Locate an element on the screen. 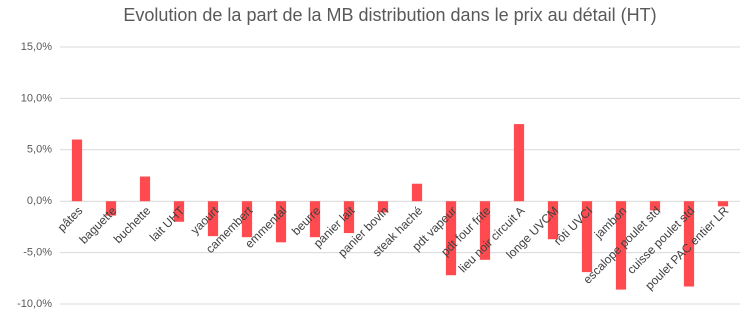 The image size is (747, 334). x-tick-label: baguette is located at coordinates (97, 224).